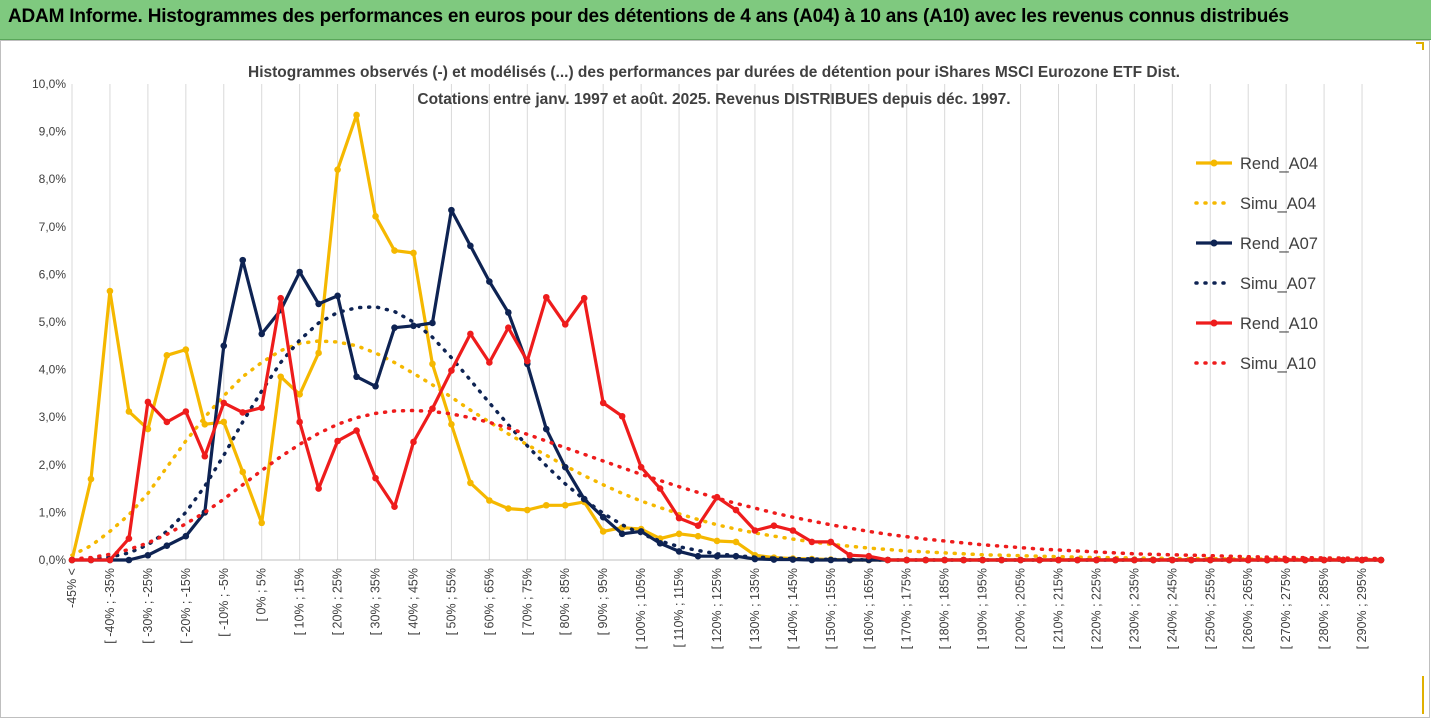  What do you see at coordinates (1278, 364) in the screenshot?
I see `legend-label-simu-a10: Simu_A10` at bounding box center [1278, 364].